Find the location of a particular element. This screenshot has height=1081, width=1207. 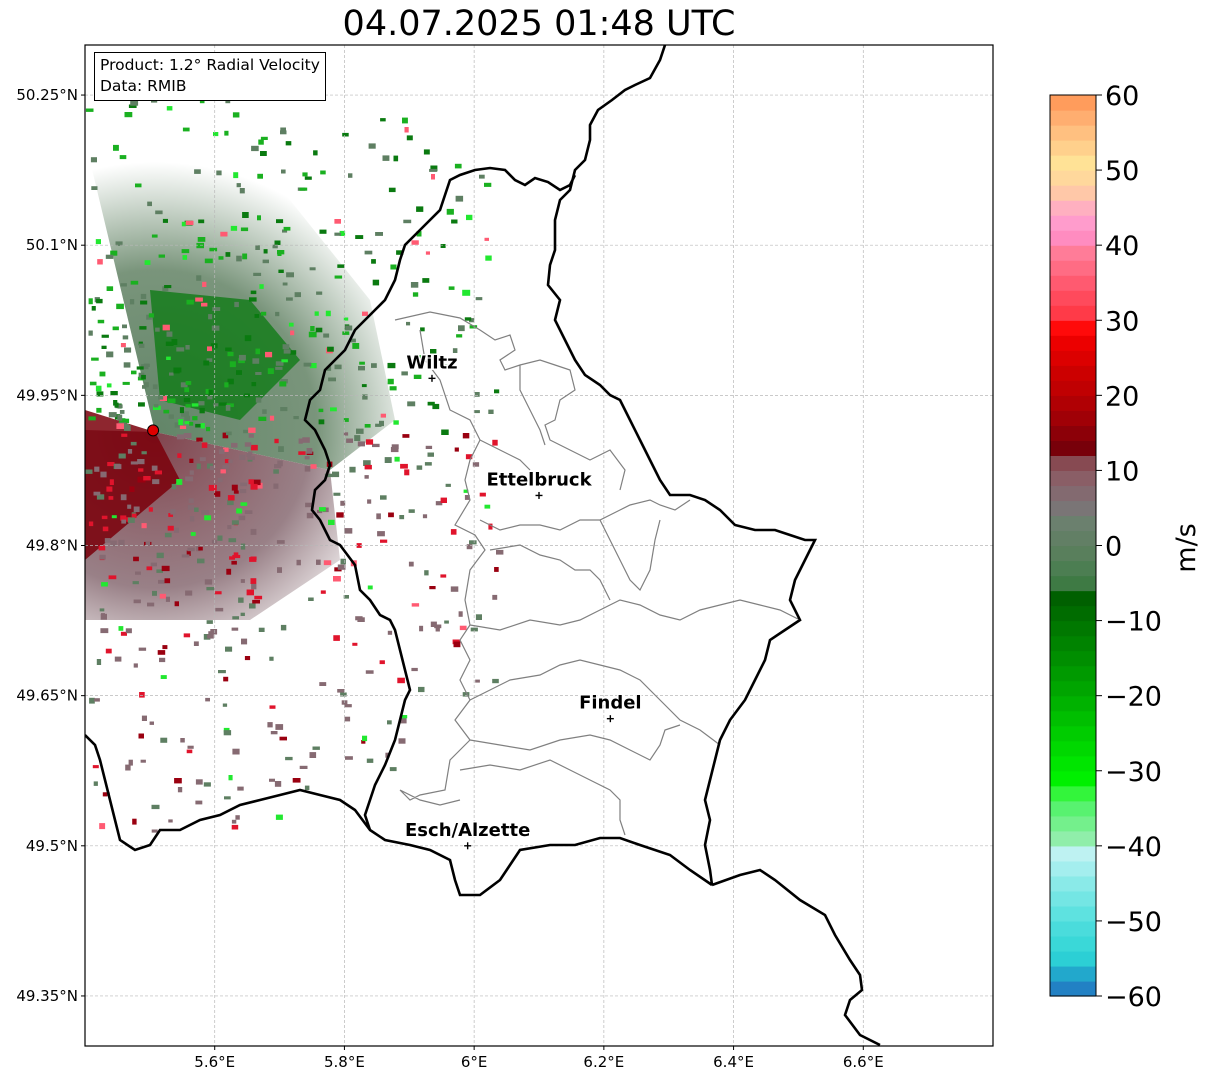

lat-tick-label: 49.8°N is located at coordinates (52, 546).